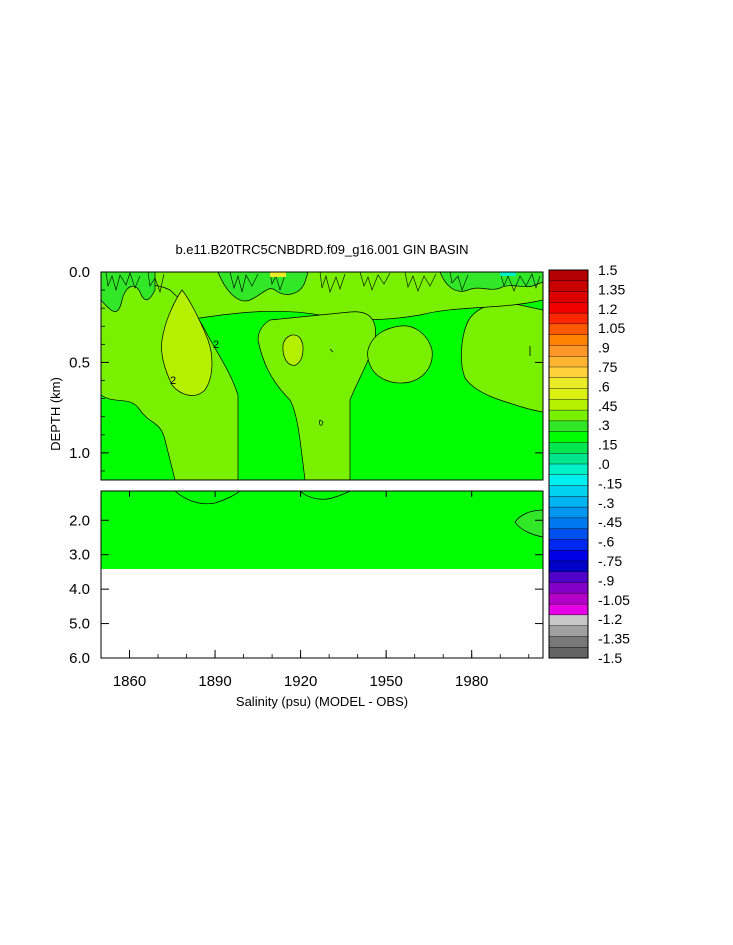 Image resolution: width=733 pixels, height=945 pixels. I want to click on lower-panel-nodata, so click(322, 613).